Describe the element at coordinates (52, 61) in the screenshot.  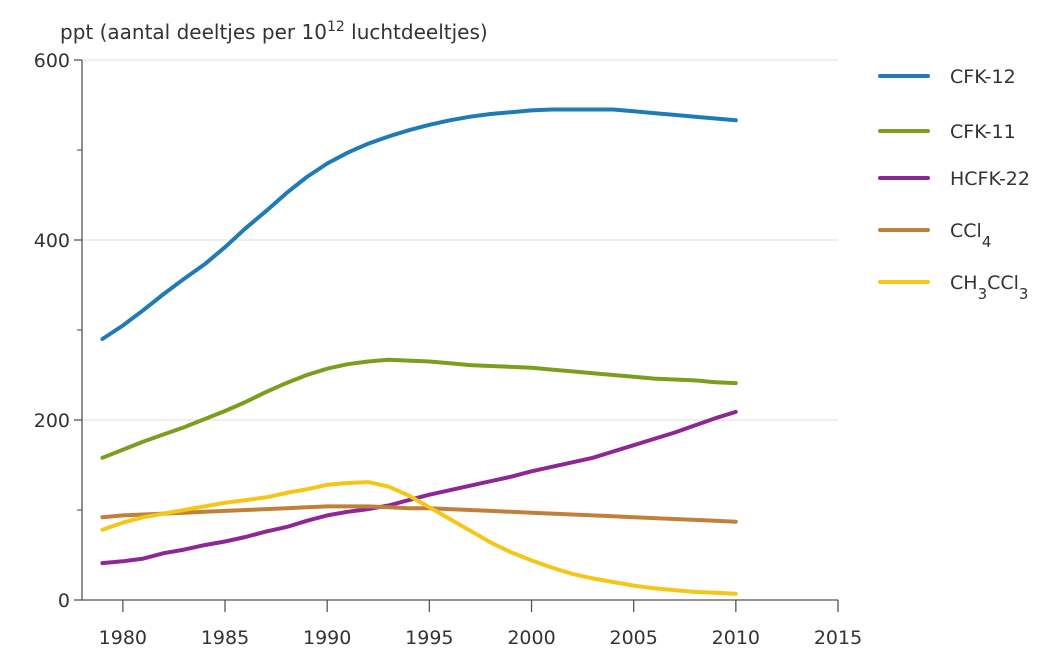
I see `y-tick-label-600: 600` at that location.